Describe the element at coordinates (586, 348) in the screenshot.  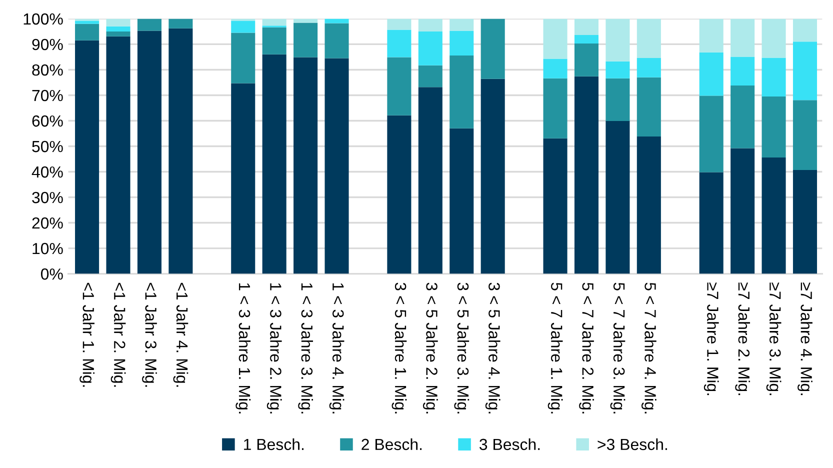
I see `x-tick-label: 5 < 7 Jahre 2. Mig.` at that location.